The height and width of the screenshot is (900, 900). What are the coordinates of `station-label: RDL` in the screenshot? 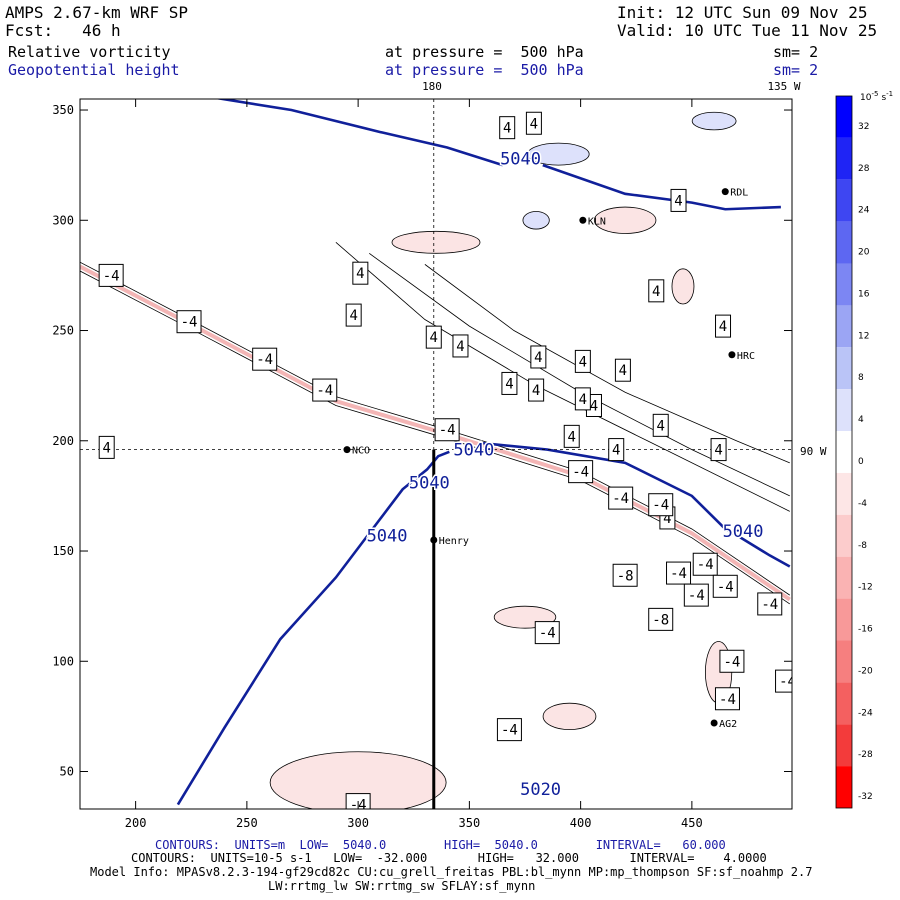 It's located at (739, 193).